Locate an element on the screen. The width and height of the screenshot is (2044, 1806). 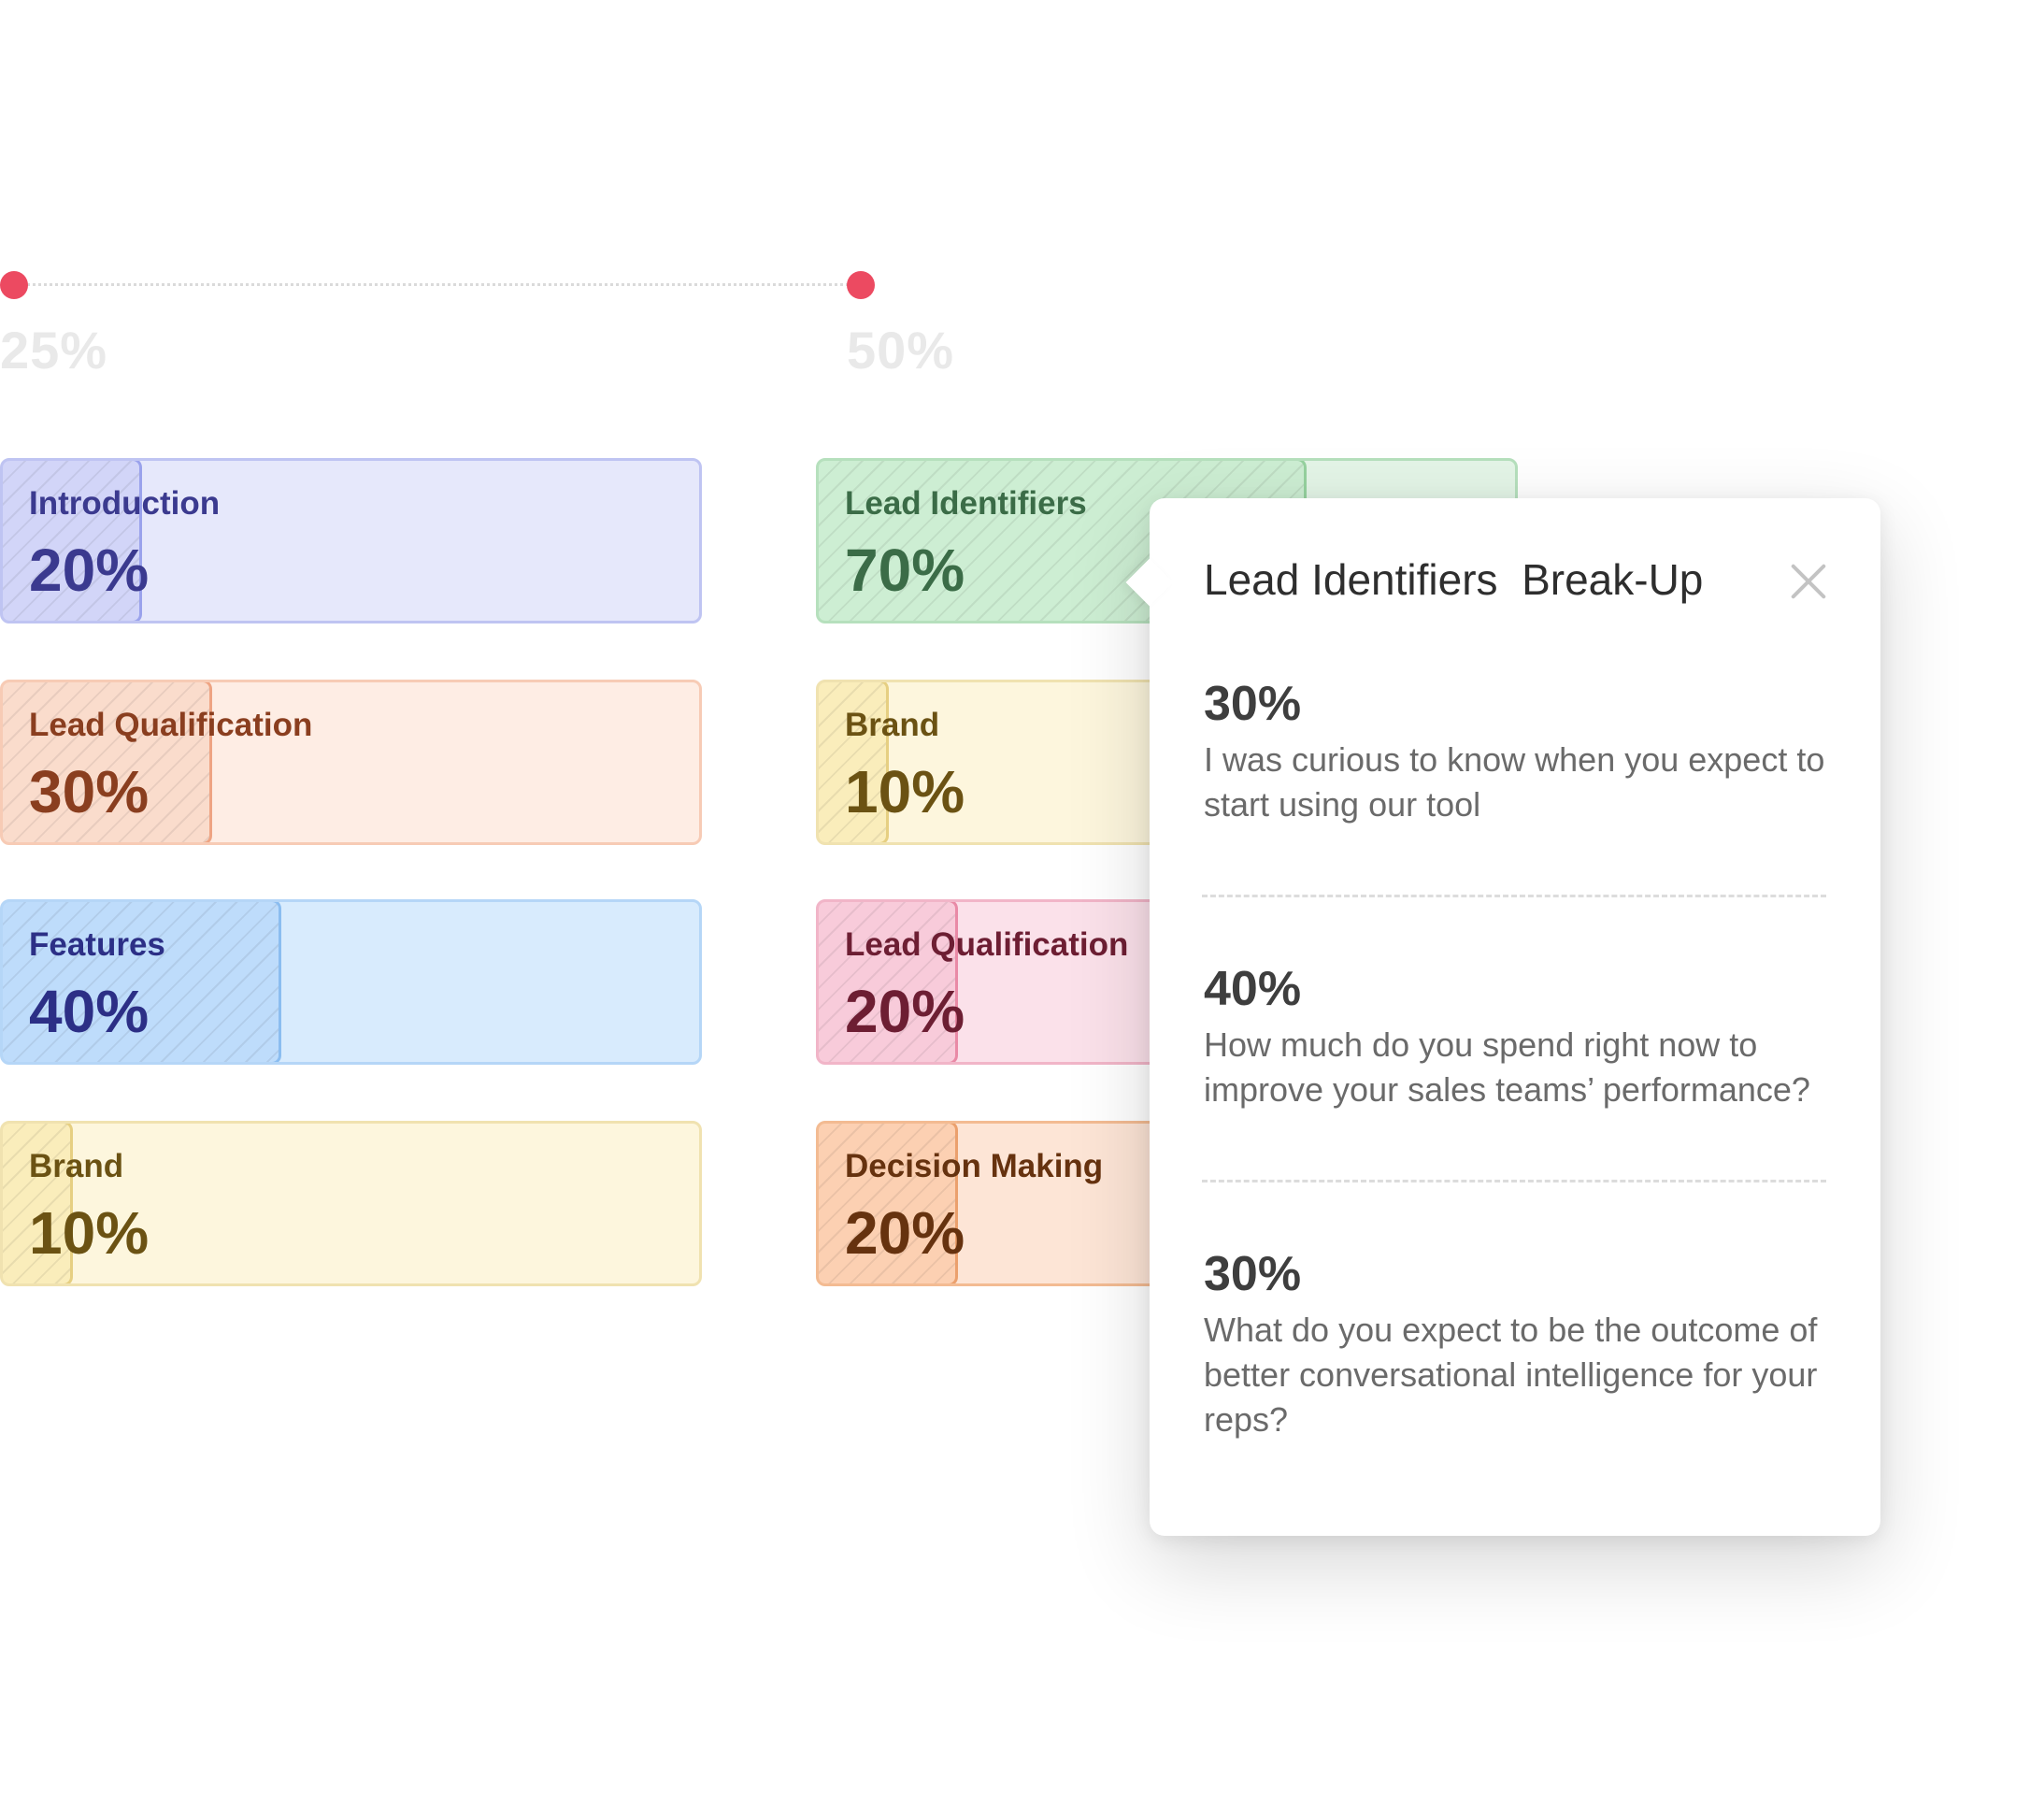
stage-card-features: Features 40% is located at coordinates (351, 982).